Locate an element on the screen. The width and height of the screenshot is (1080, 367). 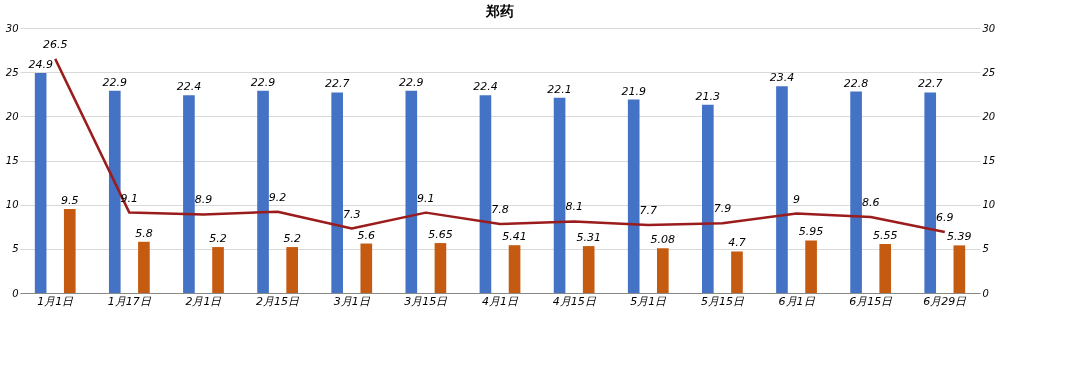
data-label: 5.39 is located at coordinates (959, 237).